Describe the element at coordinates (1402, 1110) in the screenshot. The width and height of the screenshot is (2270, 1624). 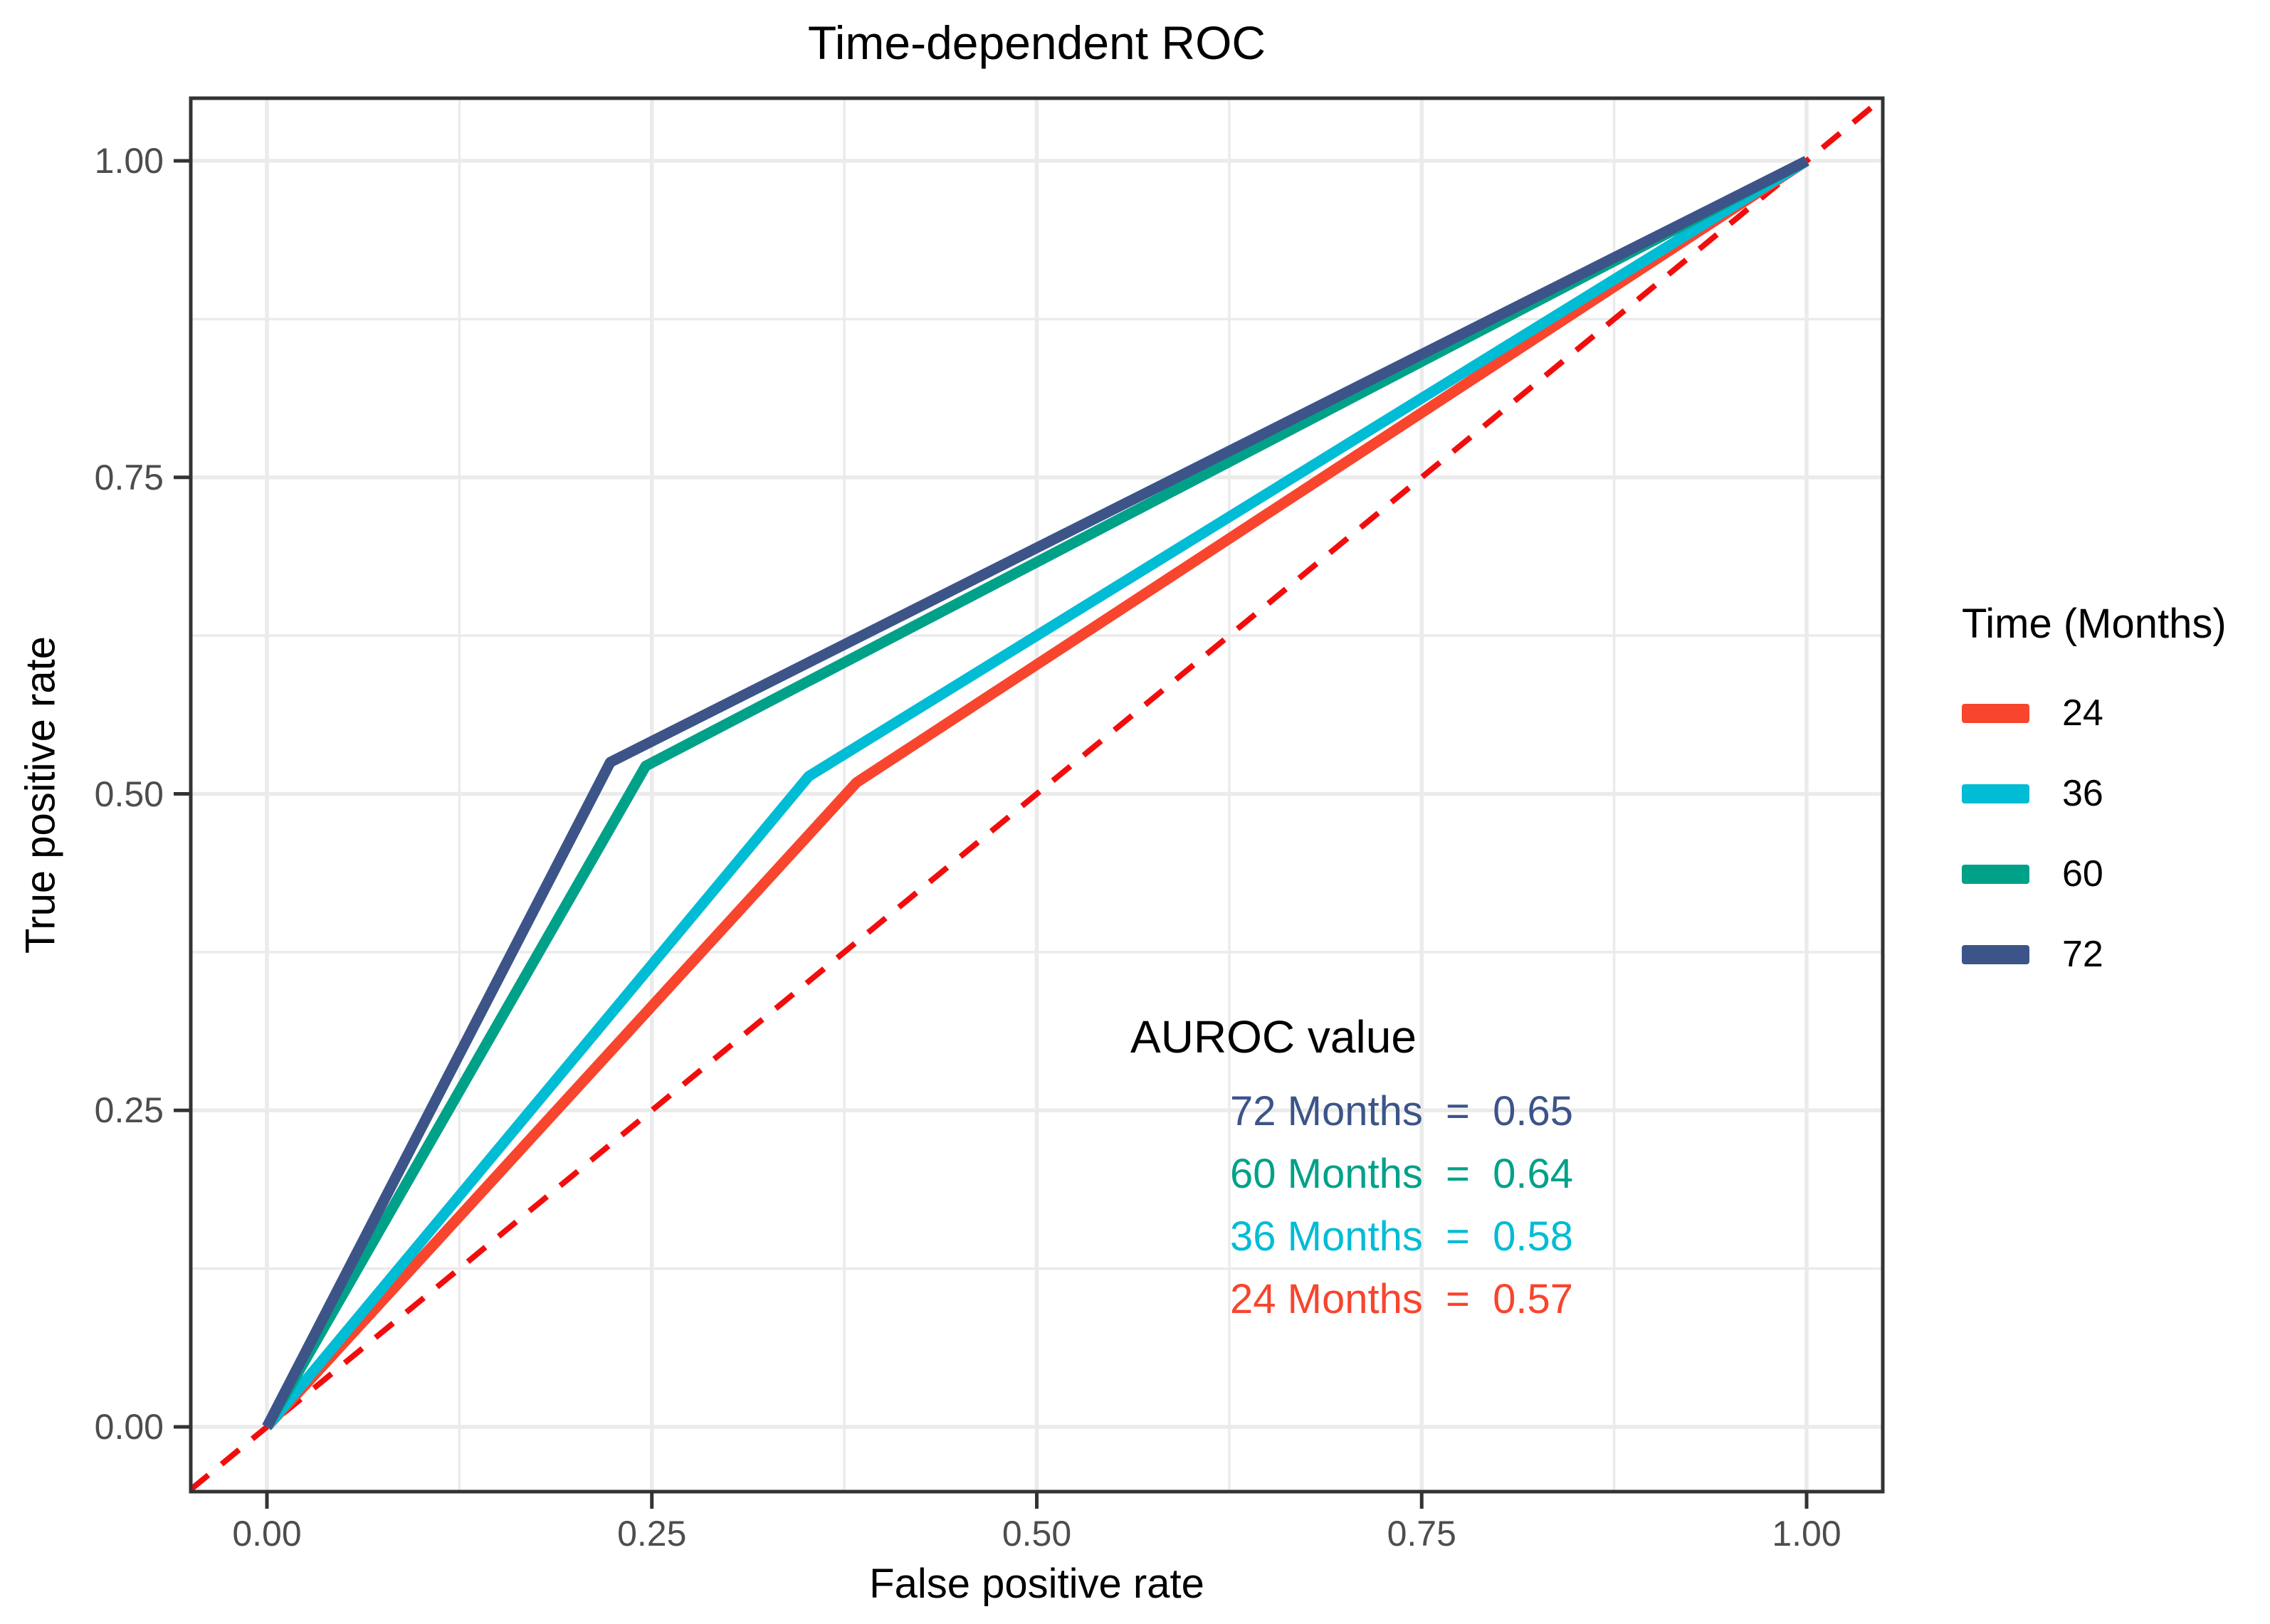
I see `auroc-annotation-line-0: 72 Months = 0.65` at that location.